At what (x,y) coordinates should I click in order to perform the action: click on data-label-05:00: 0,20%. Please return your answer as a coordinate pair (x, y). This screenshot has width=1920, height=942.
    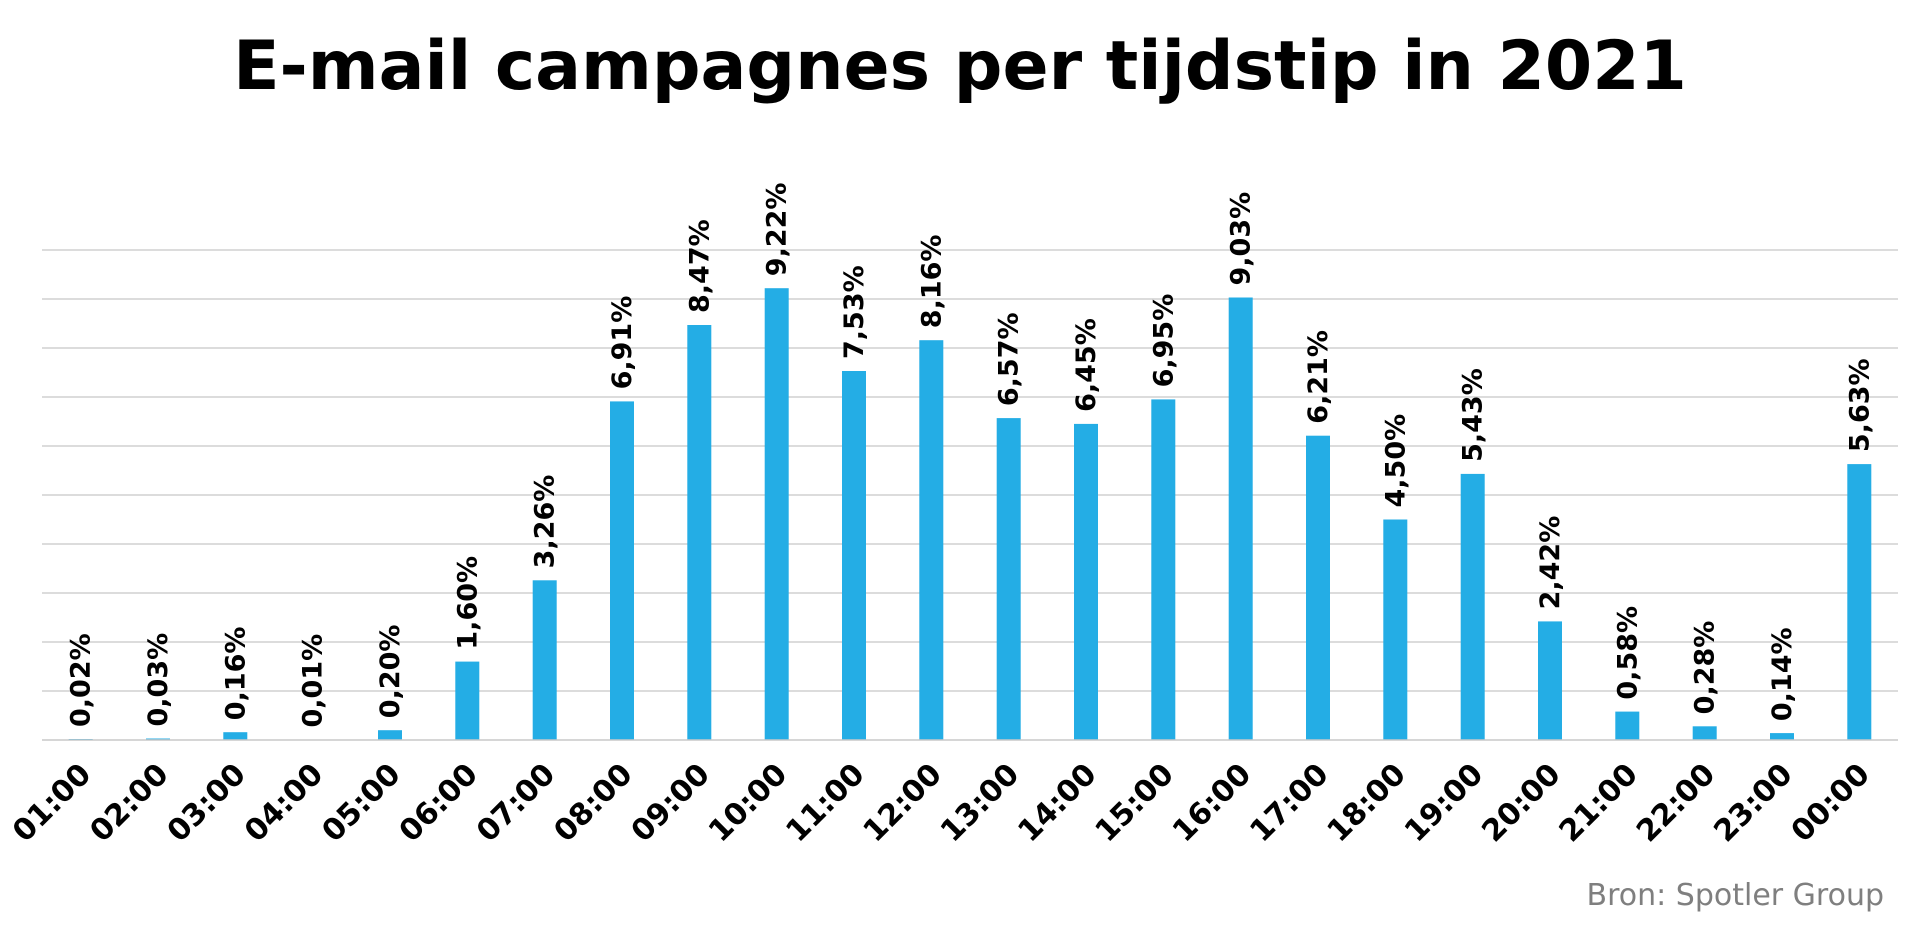
    Looking at the image, I should click on (390, 672).